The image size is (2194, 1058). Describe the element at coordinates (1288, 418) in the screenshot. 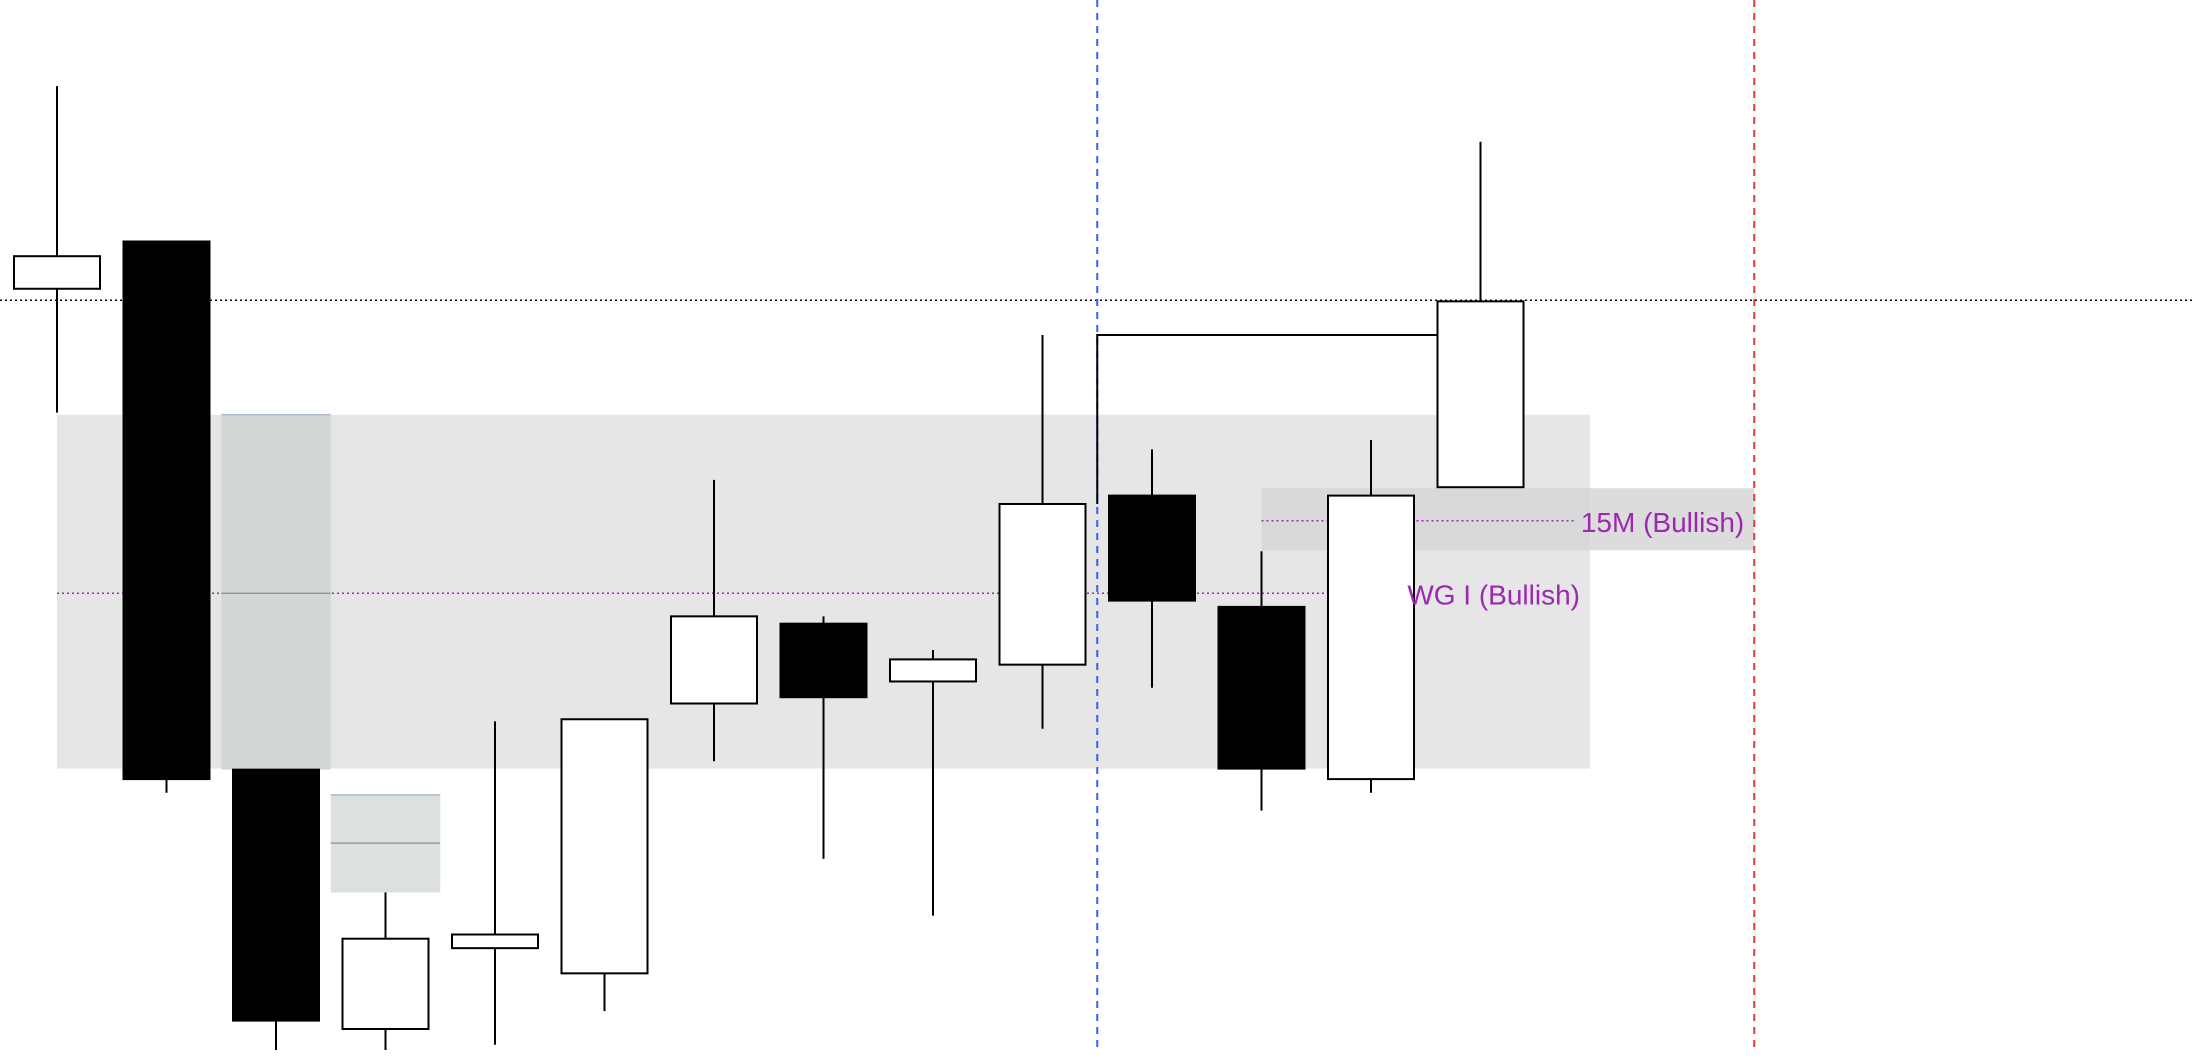

I see `connector-line` at that location.